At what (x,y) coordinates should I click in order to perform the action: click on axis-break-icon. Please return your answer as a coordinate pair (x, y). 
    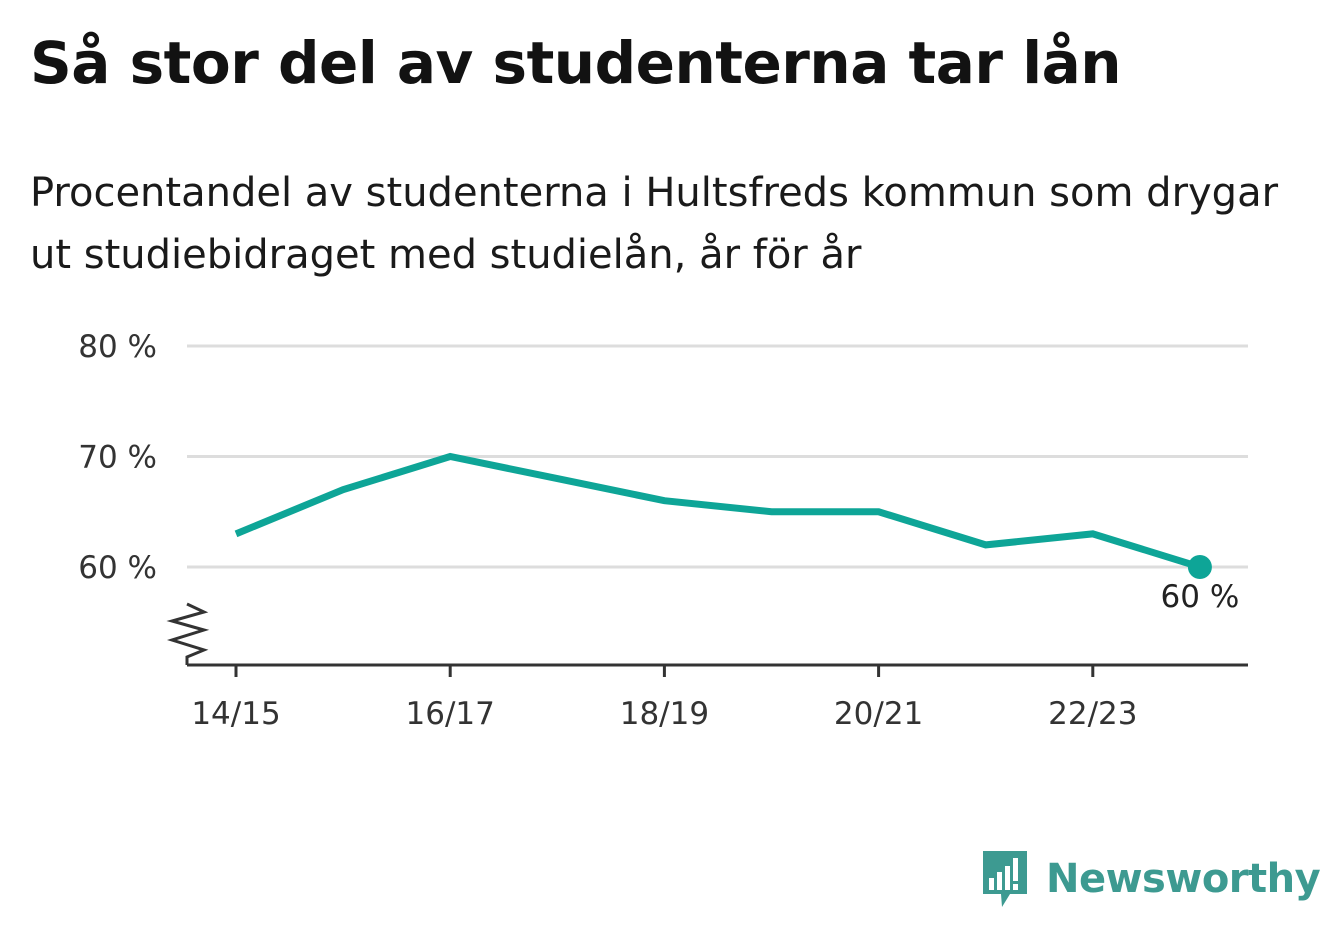
    Looking at the image, I should click on (188, 633).